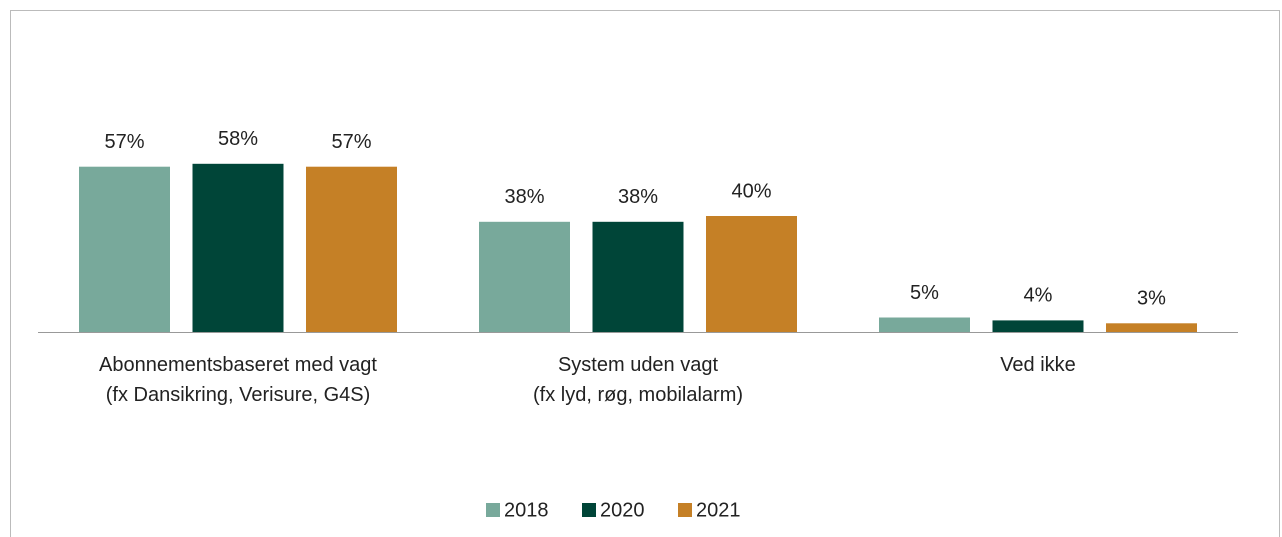 The image size is (1282, 537). What do you see at coordinates (1038, 296) in the screenshot?
I see `value-label: 4%` at bounding box center [1038, 296].